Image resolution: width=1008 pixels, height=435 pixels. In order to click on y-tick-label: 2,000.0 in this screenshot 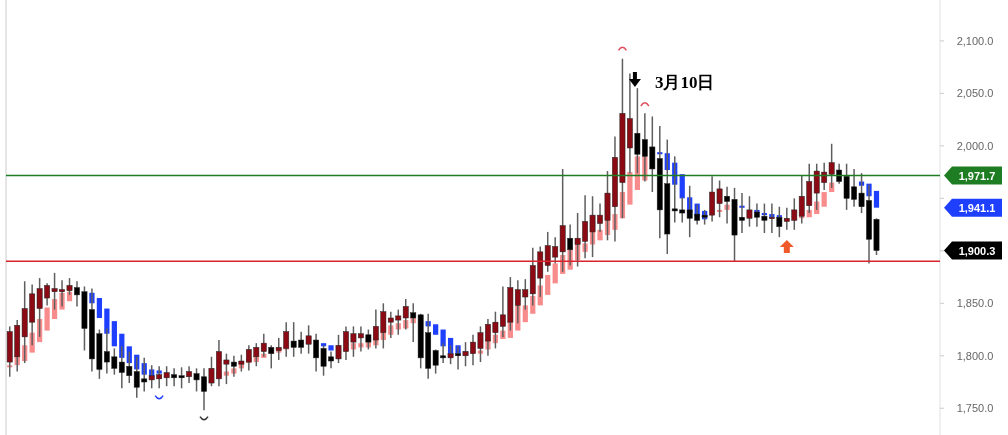, I will do `click(975, 145)`.